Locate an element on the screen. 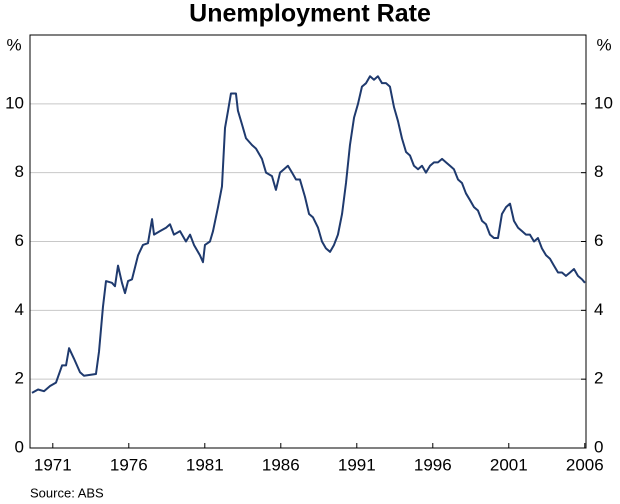 This screenshot has height=504, width=620. x-tick-label: 1981 is located at coordinates (205, 464).